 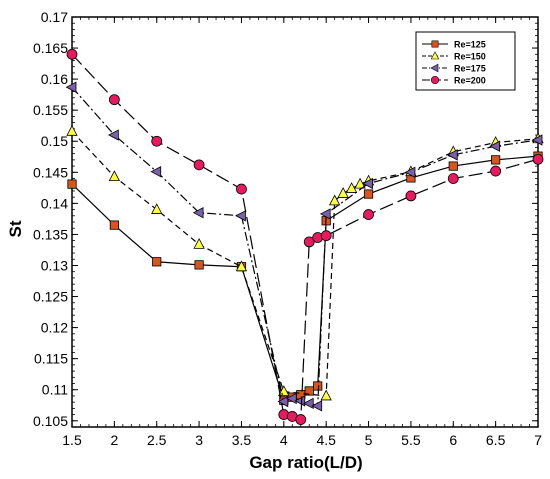 I want to click on y-tick-label: 0.14, so click(x=54, y=203).